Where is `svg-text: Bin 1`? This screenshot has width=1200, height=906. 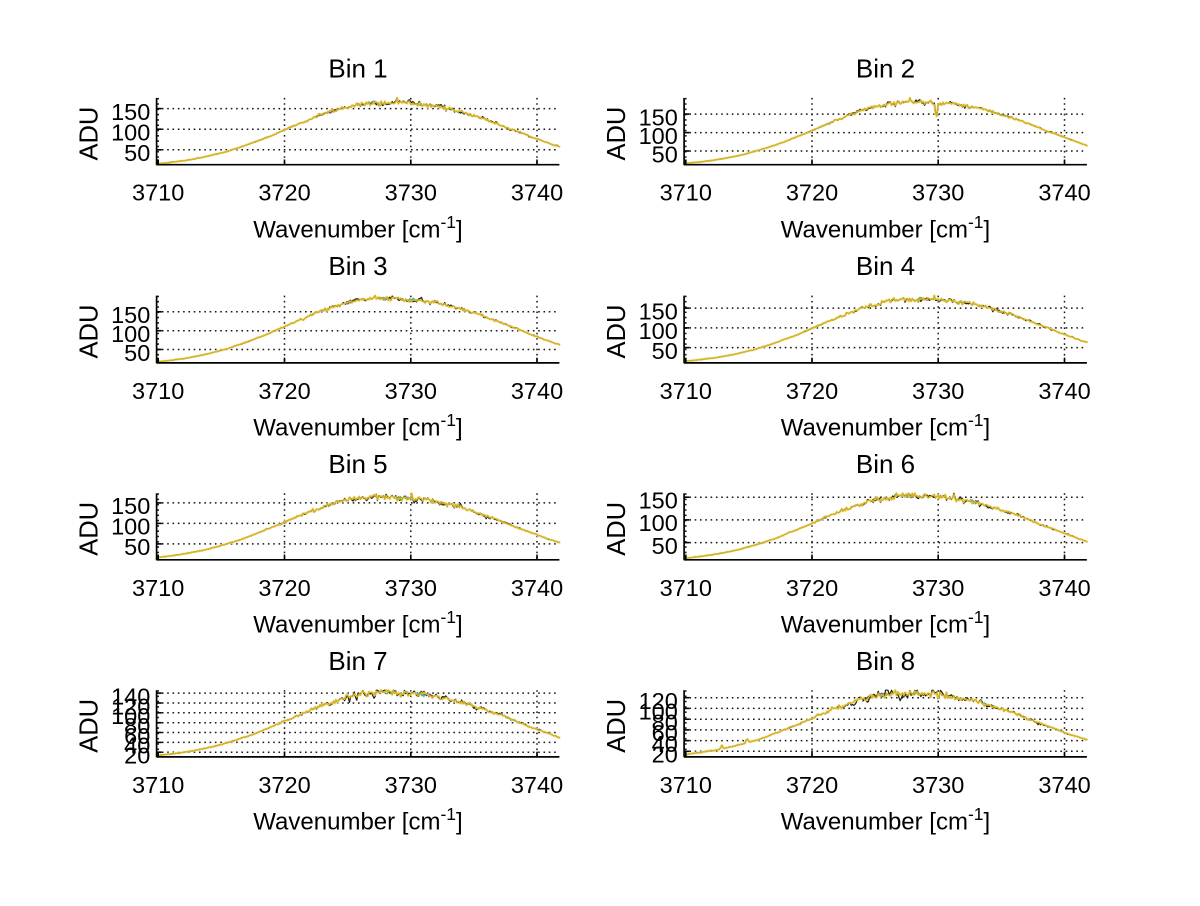 svg-text: Bin 1 is located at coordinates (357, 69).